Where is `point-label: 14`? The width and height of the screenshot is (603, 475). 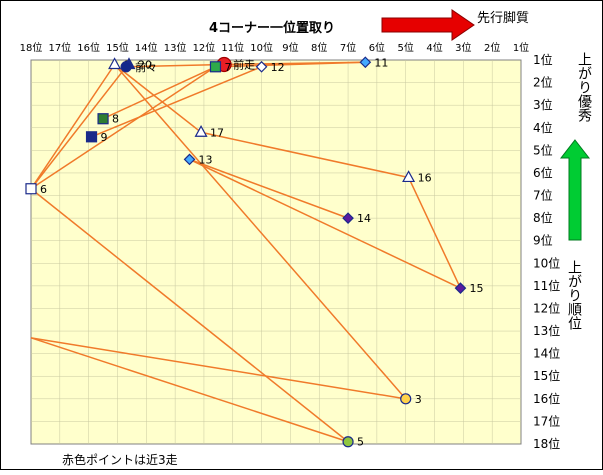 point-label: 14 is located at coordinates (364, 218).